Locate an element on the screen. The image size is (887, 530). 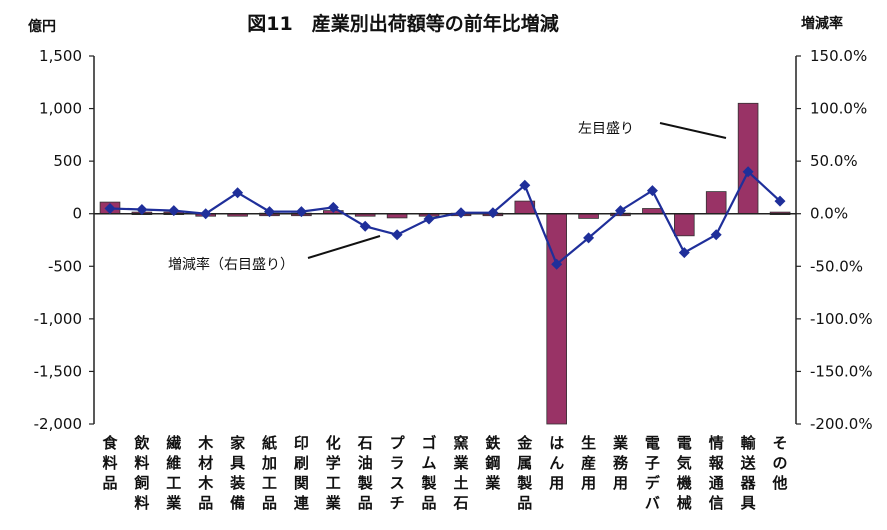
category-label-5: 紙加工品 is located at coordinates (269, 473).